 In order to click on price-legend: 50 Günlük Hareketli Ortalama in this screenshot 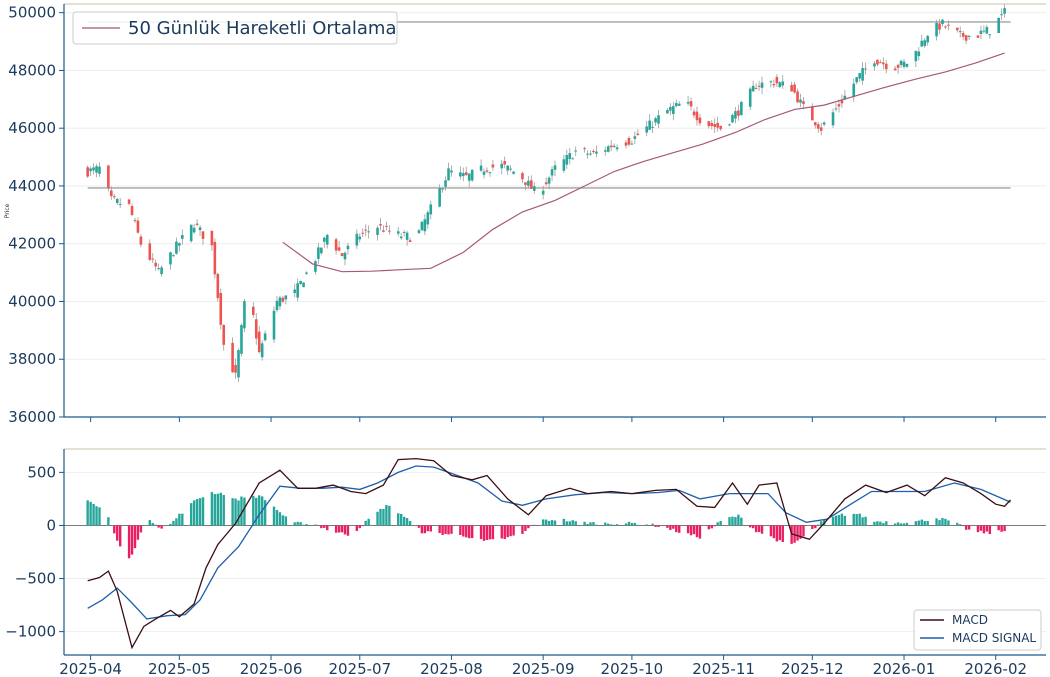, I will do `click(235, 28)`.